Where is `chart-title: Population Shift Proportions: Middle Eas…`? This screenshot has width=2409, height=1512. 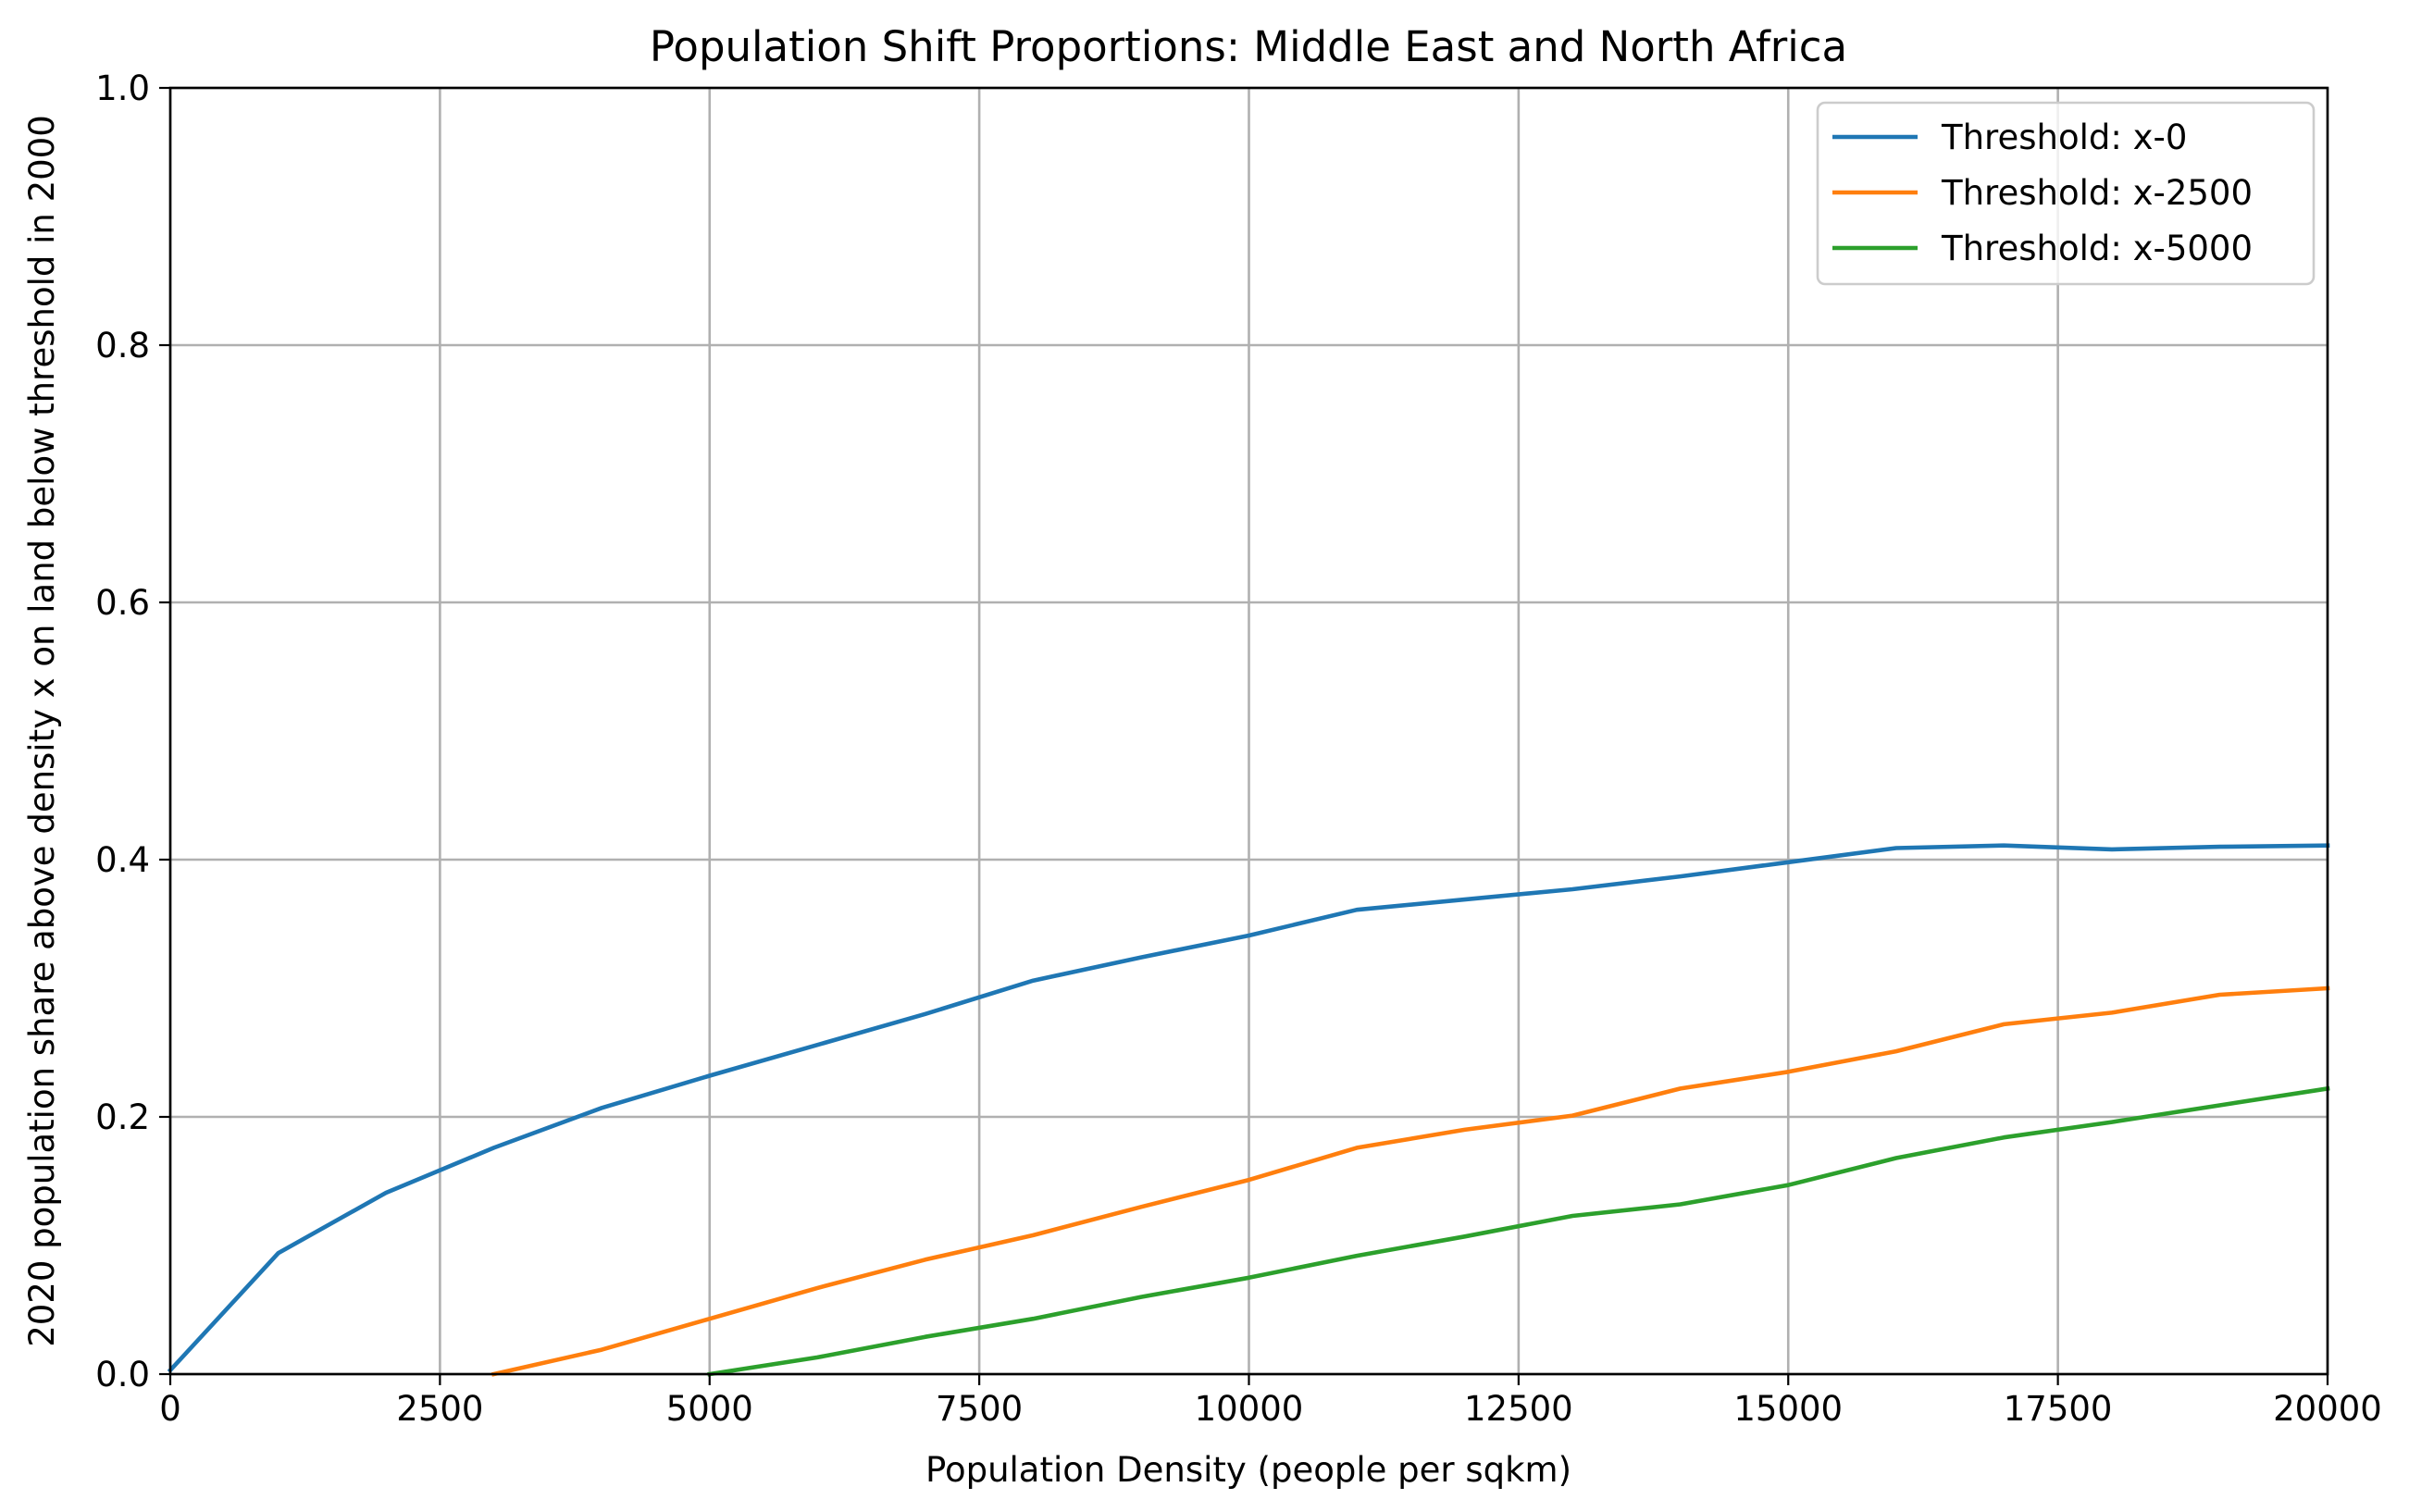
chart-title: Population Shift Proportions: Middle Eas… is located at coordinates (1248, 46).